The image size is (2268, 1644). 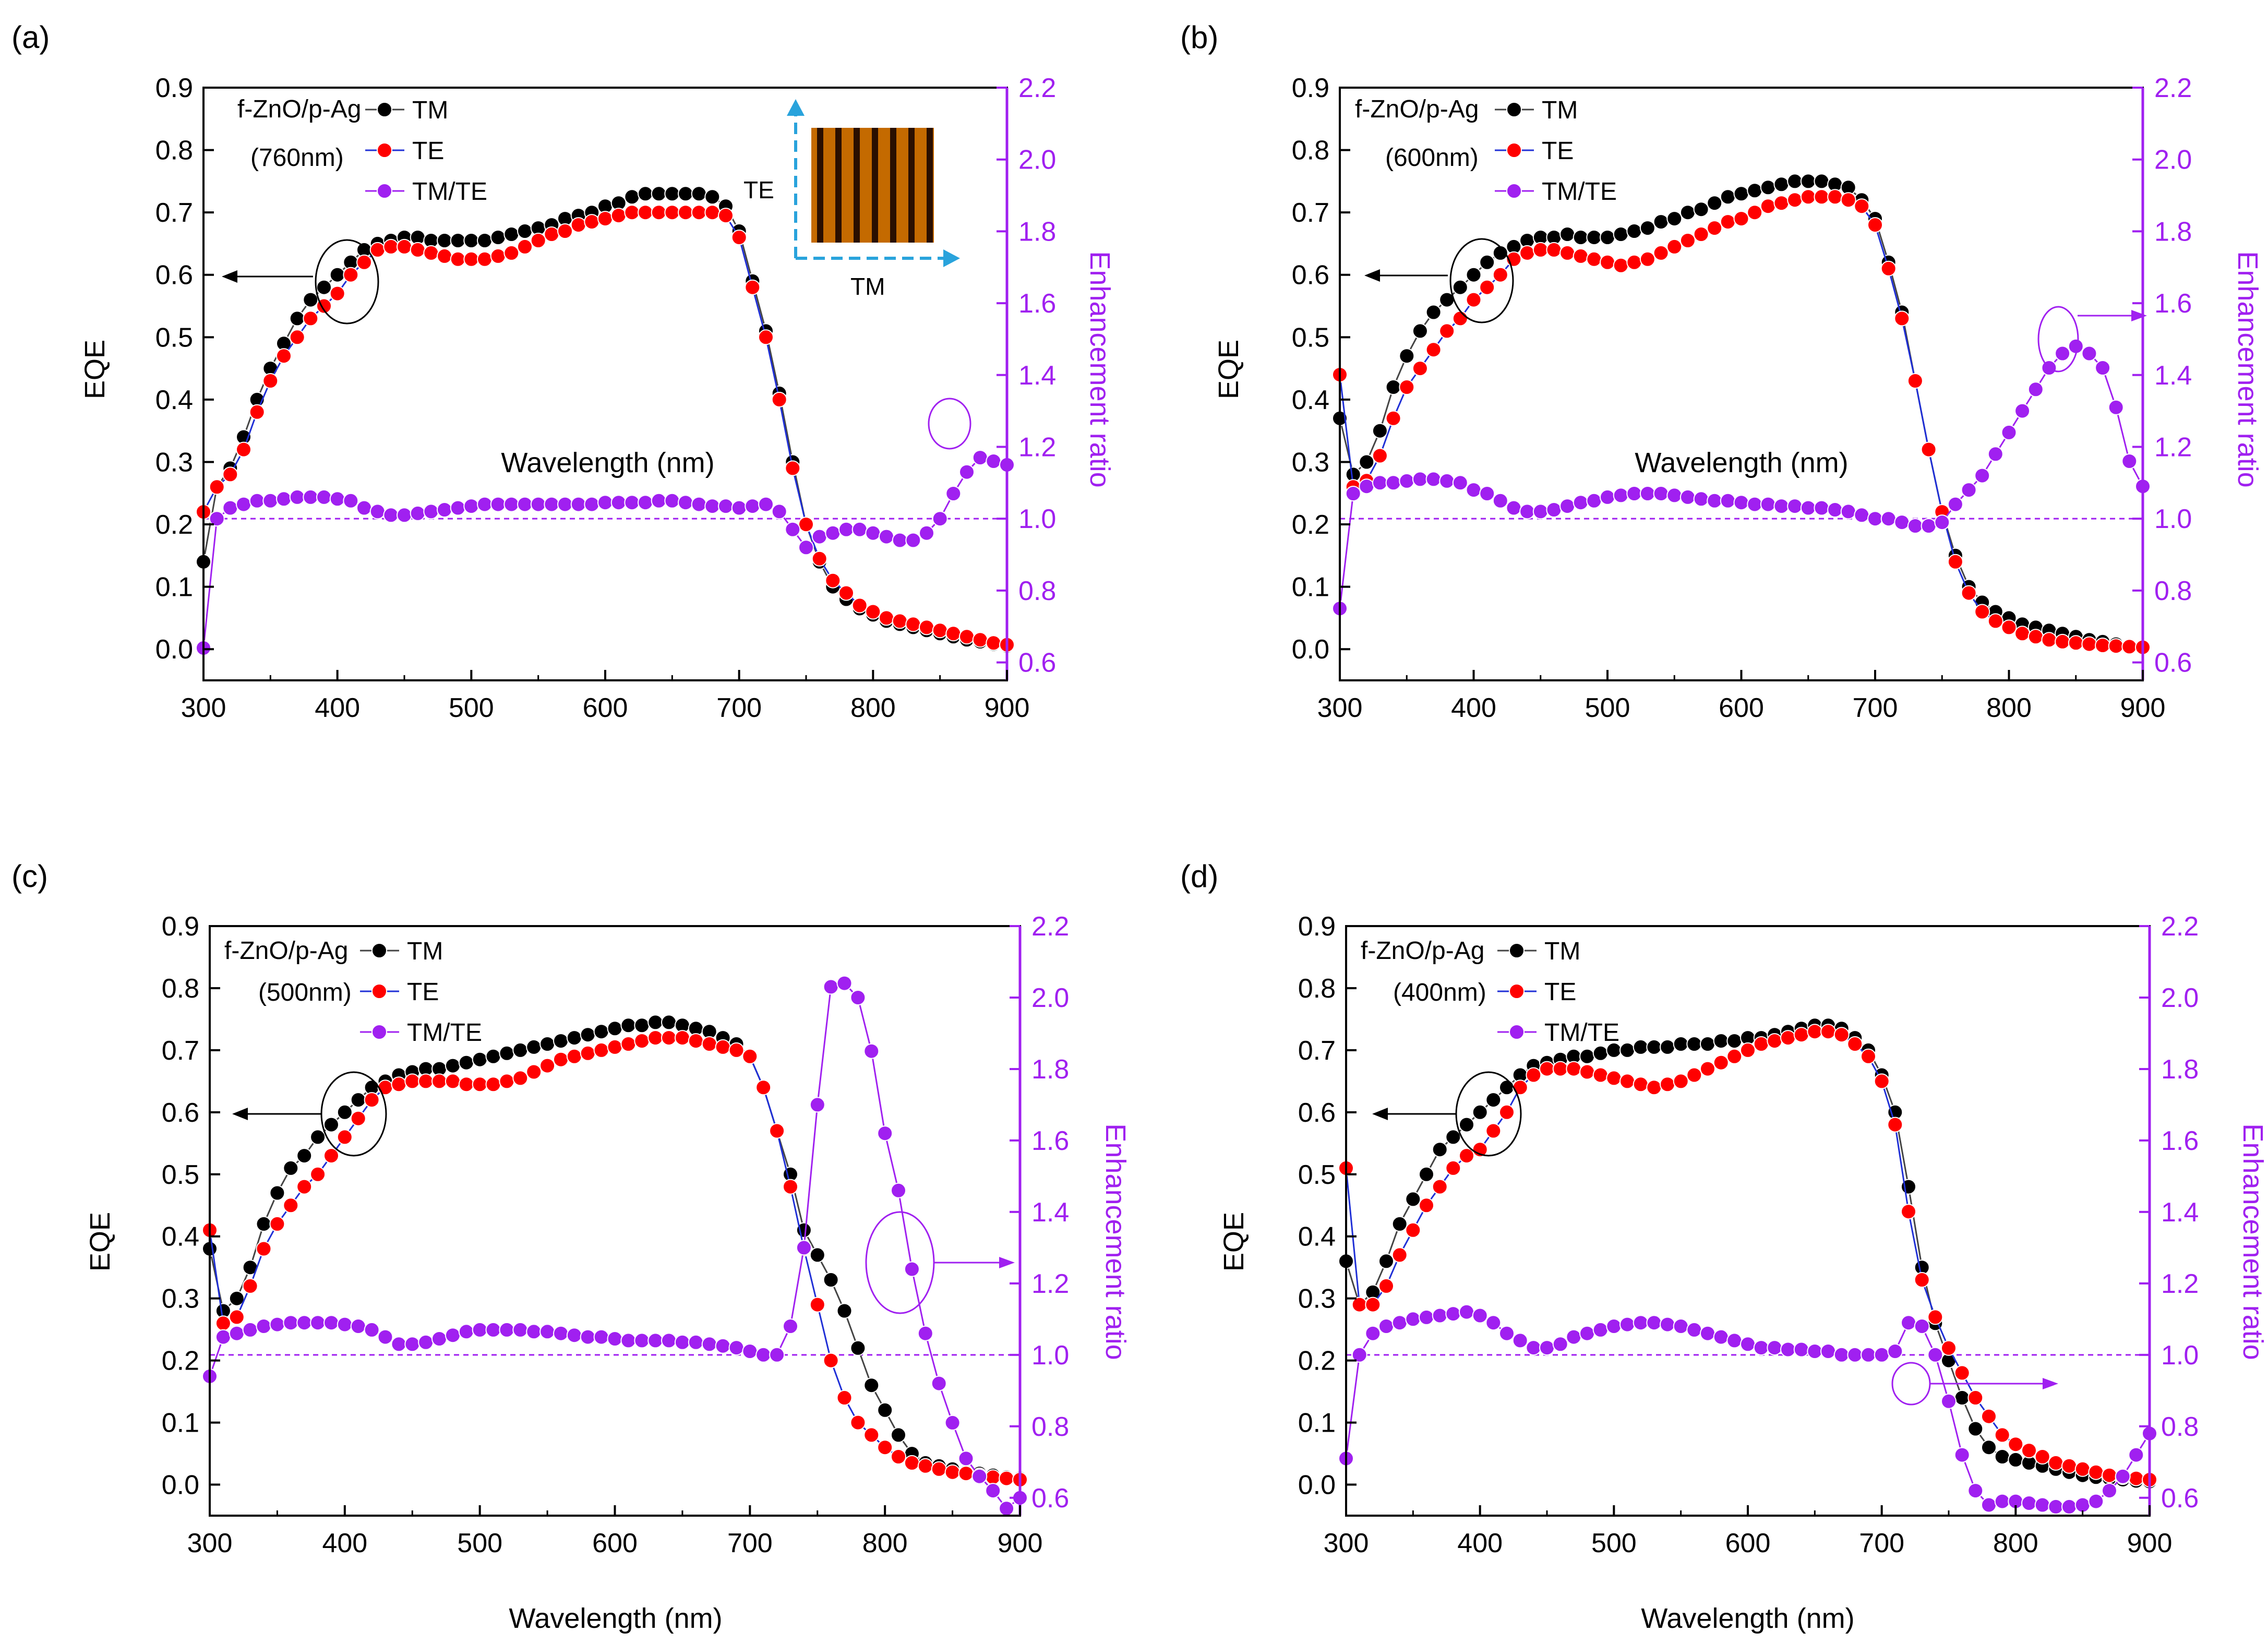 I want to click on x-tick-label: 800, so click(x=2009, y=708).